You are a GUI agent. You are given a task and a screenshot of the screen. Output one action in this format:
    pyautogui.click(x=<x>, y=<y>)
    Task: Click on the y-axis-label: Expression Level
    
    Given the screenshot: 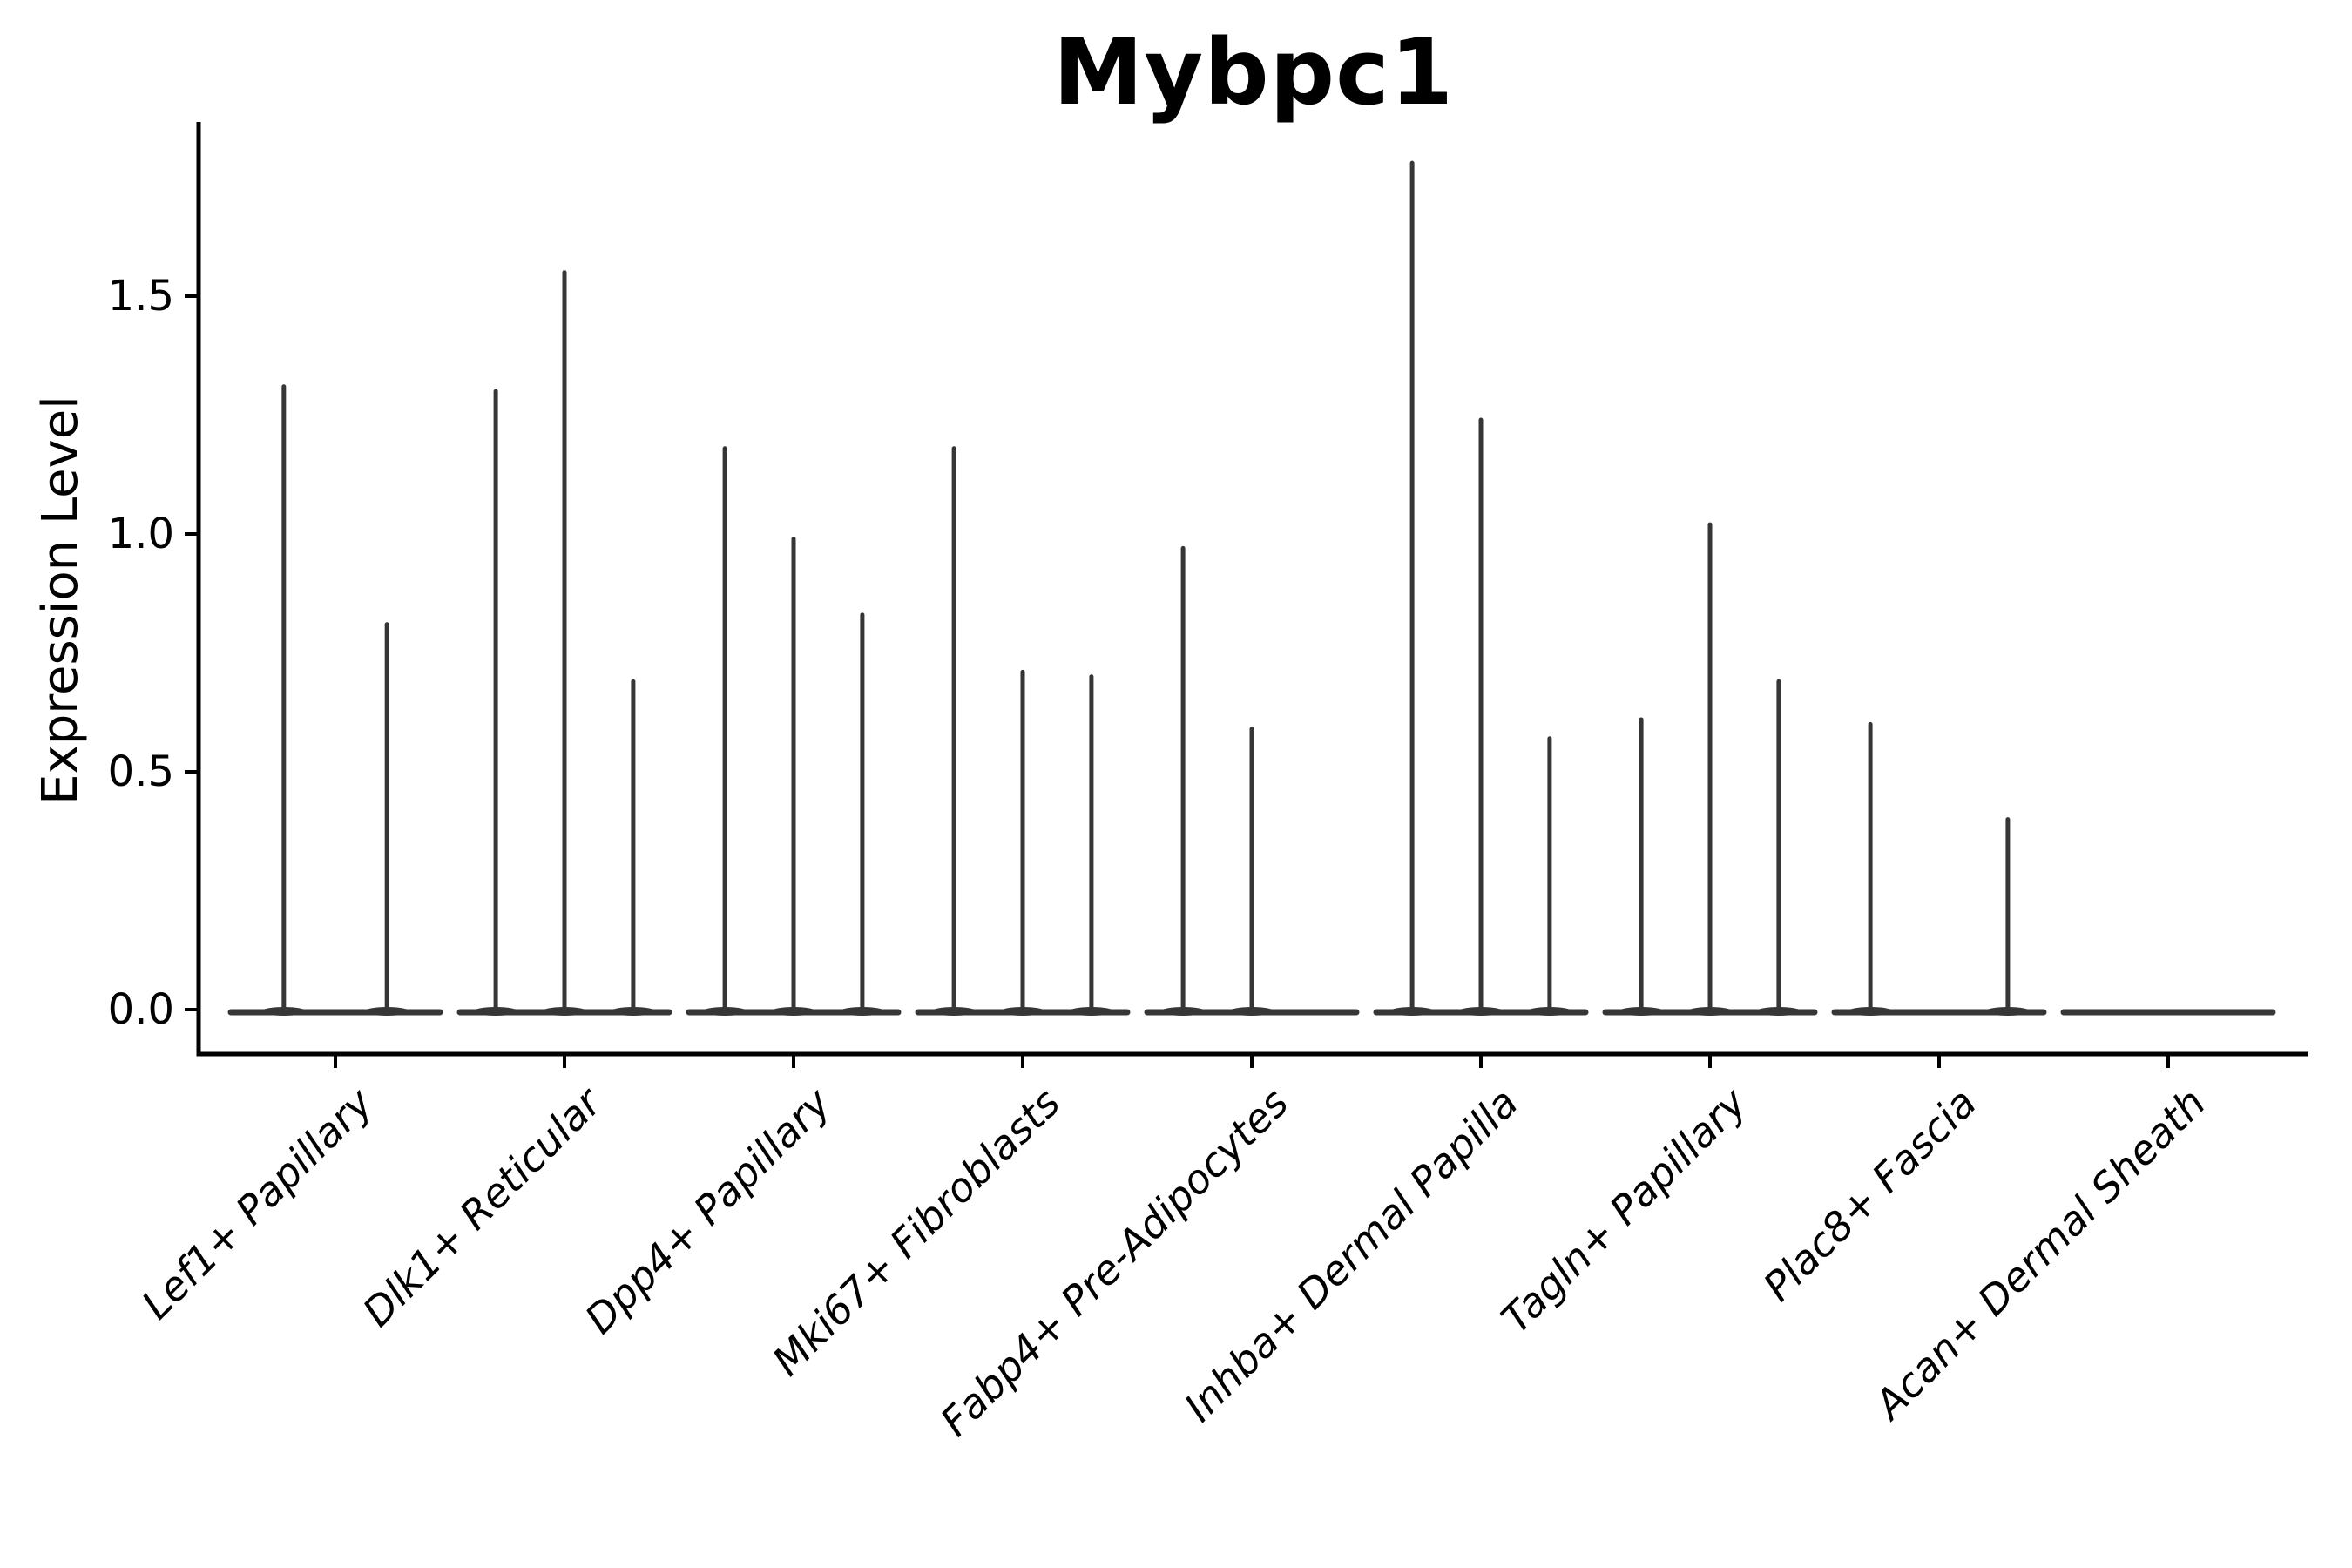 What is the action you would take?
    pyautogui.click(x=61, y=600)
    